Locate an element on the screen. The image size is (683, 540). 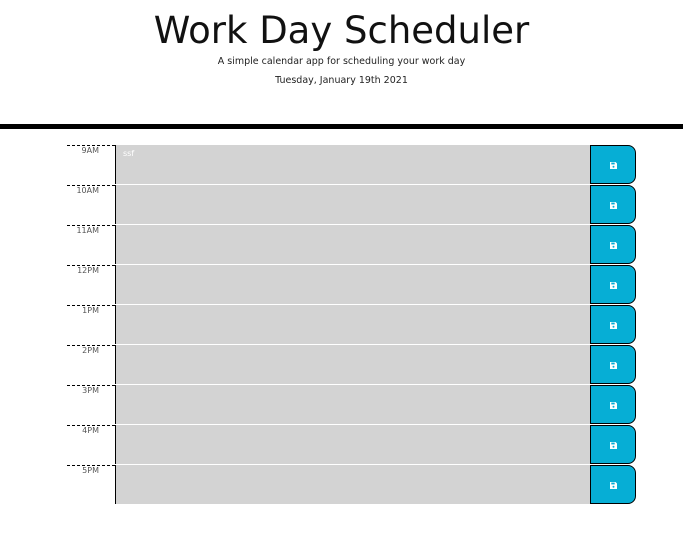
hour-label: 2PM is located at coordinates (91, 365).